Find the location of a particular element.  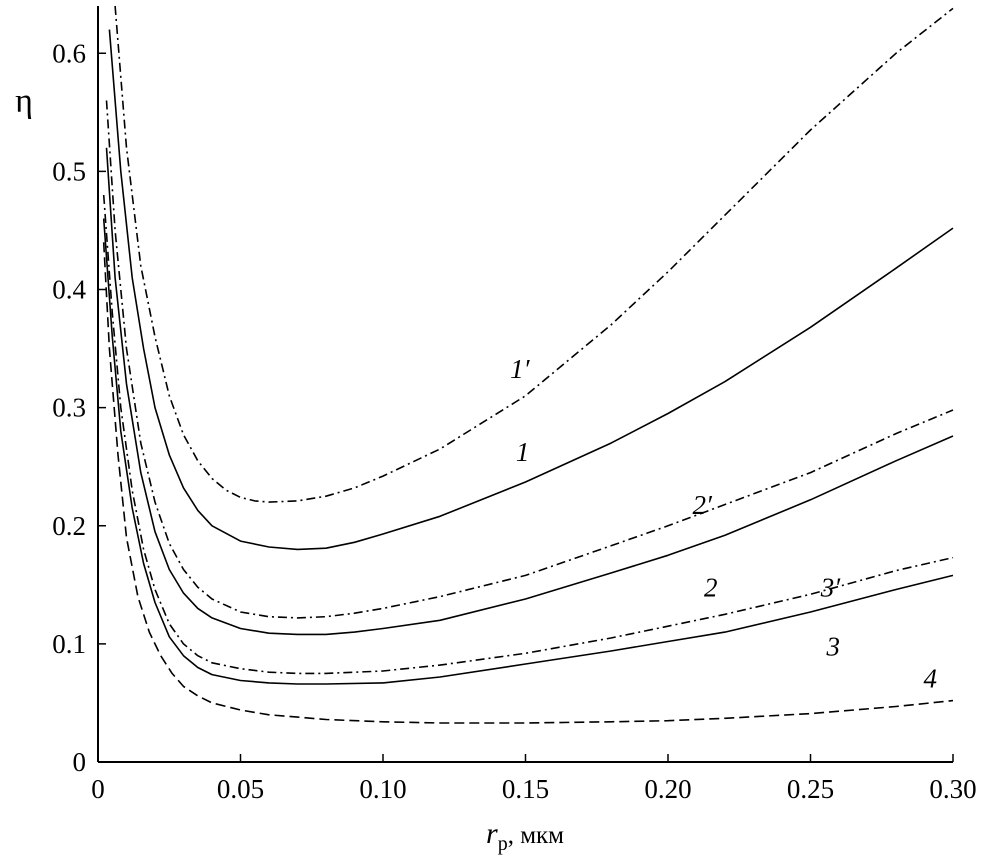

x-tick-label: 0.30 is located at coordinates (952, 789).